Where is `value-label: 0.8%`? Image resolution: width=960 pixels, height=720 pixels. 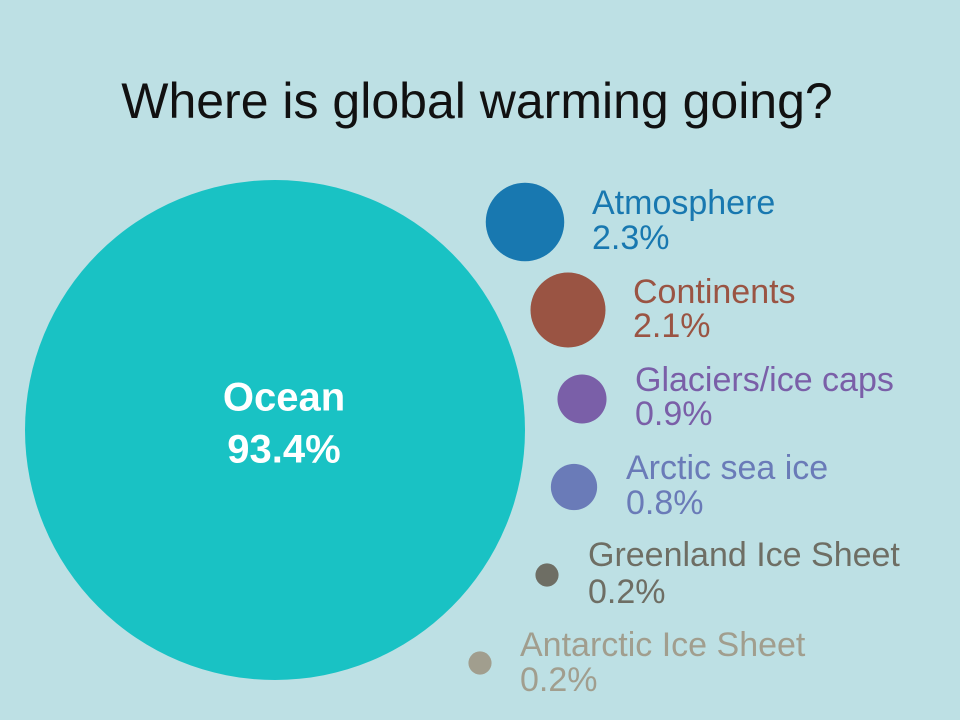 value-label: 0.8% is located at coordinates (665, 503).